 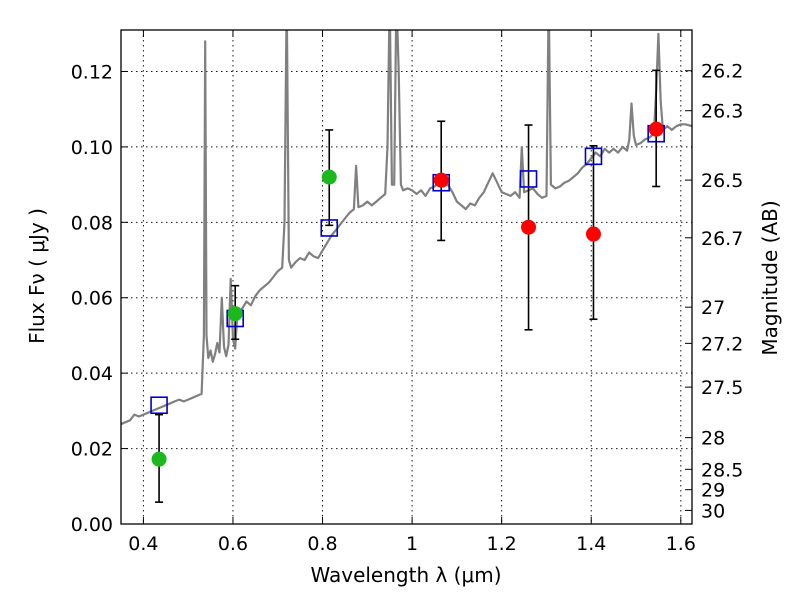 I want to click on right-tick-label-3: 26.7, so click(x=722, y=239).